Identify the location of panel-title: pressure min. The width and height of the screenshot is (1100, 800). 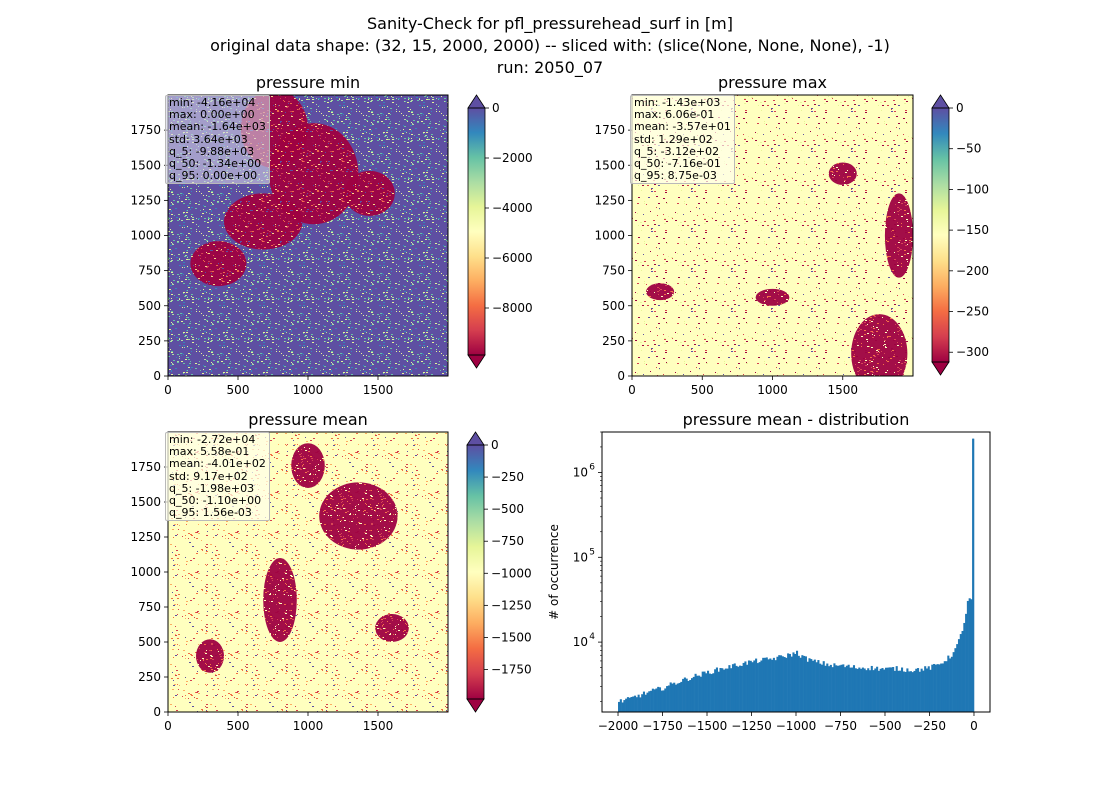
(308, 82).